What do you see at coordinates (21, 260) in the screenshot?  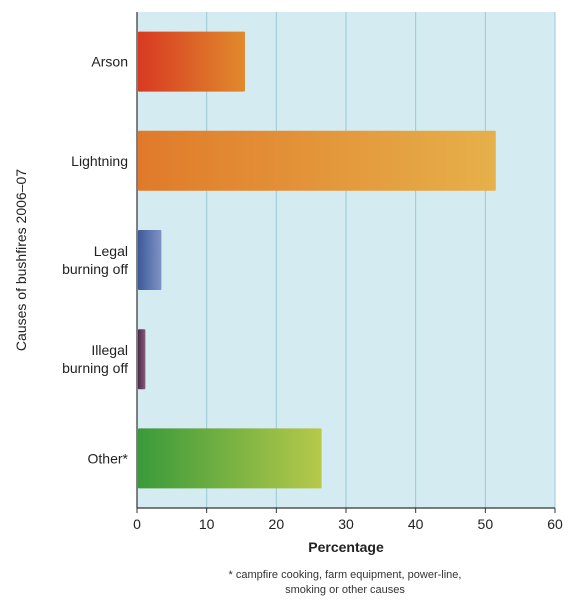 I see `y-axis-title: Causes of bushfires 2006–07` at bounding box center [21, 260].